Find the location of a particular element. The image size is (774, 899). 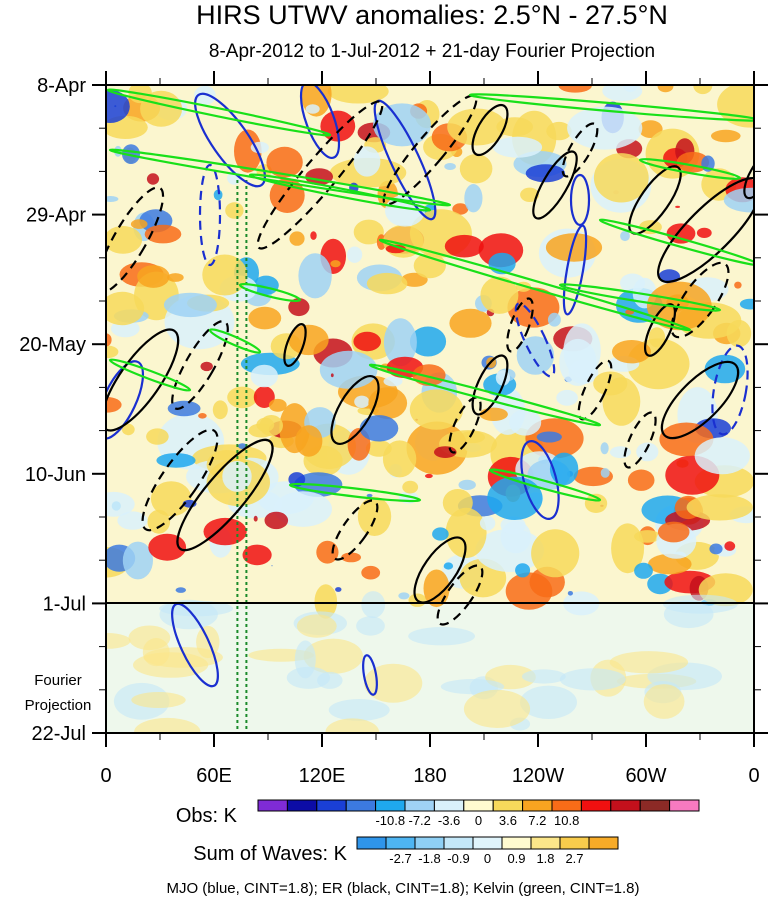

x-tick-label: 60E is located at coordinates (214, 776).